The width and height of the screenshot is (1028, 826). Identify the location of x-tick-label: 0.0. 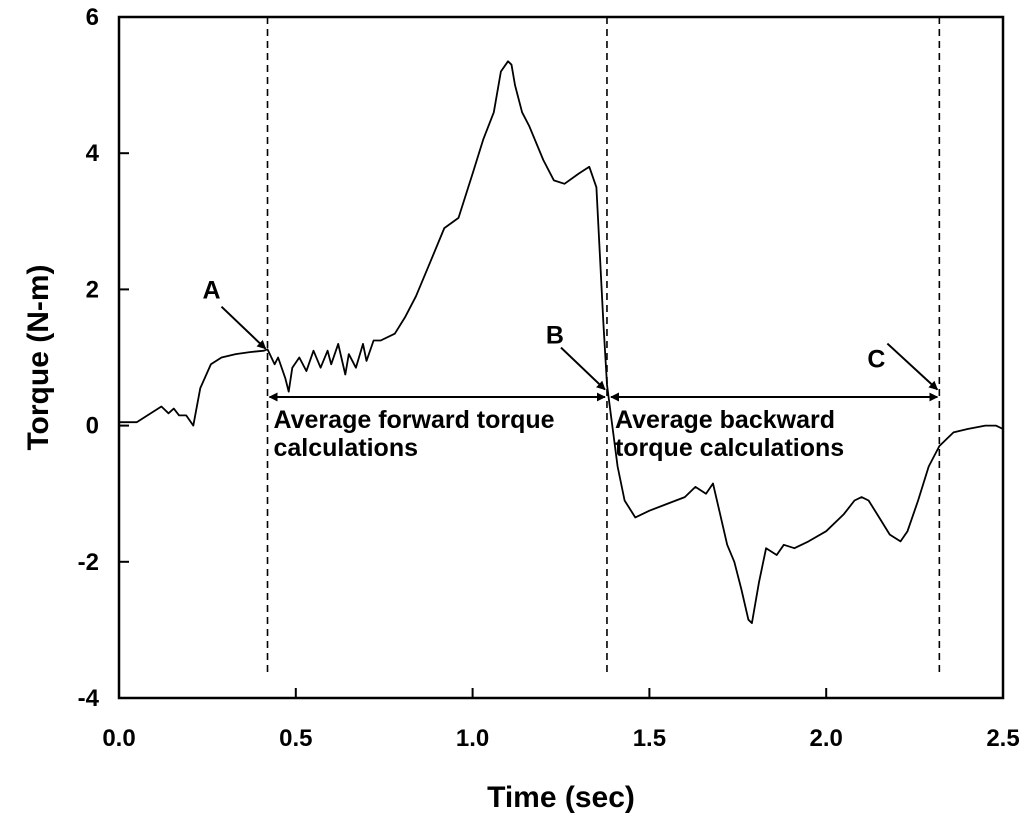
(118, 738).